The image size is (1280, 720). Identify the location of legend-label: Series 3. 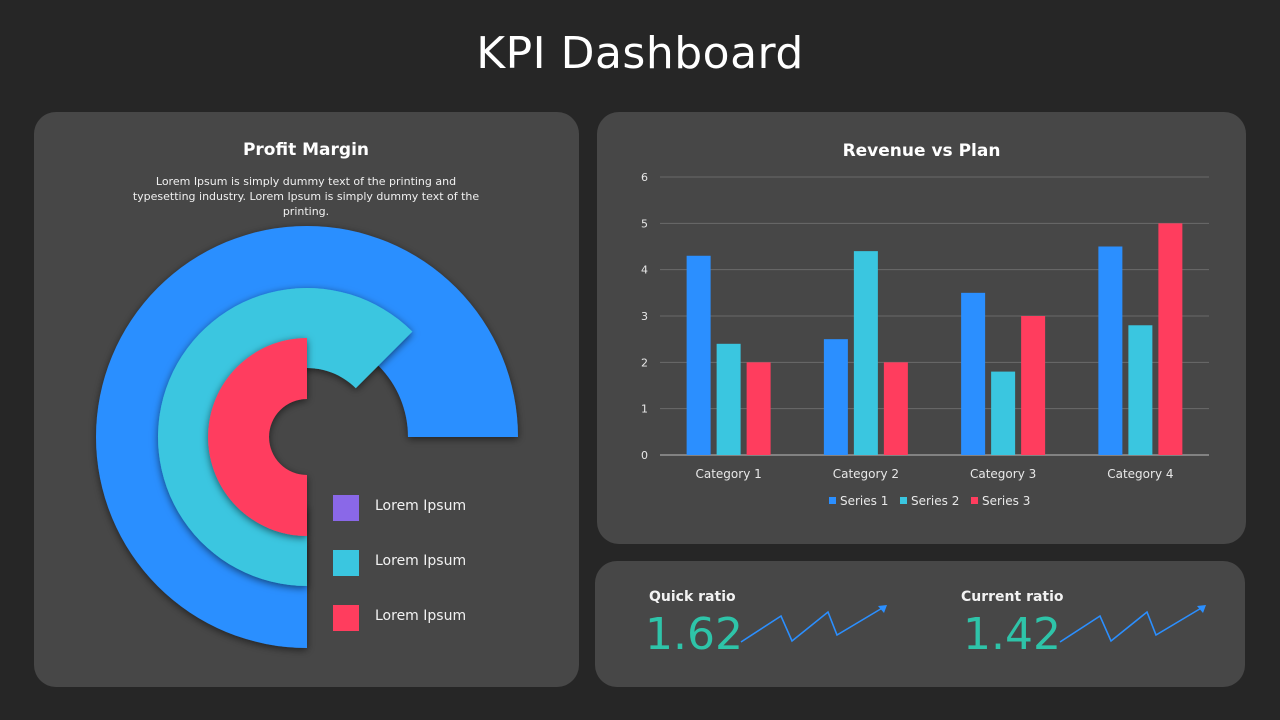
(1006, 501).